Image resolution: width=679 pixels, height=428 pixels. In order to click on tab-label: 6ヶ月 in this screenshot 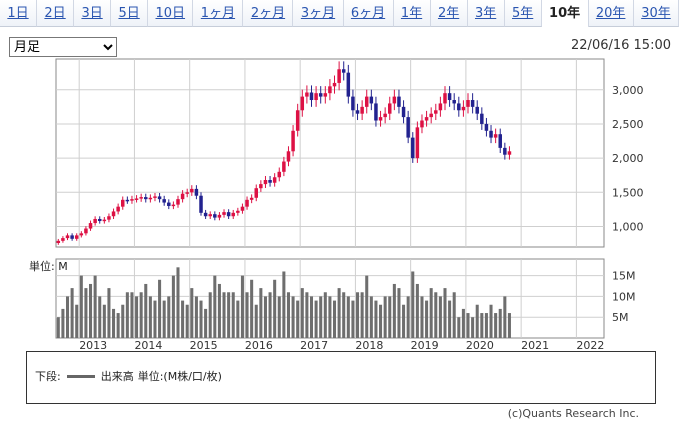, I will do `click(368, 13)`.